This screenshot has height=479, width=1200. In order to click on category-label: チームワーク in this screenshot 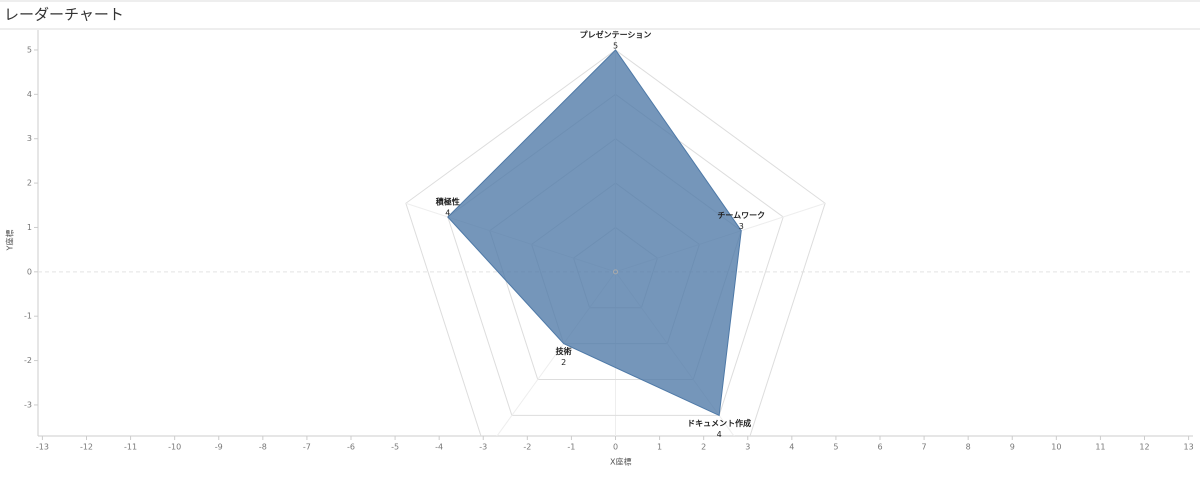, I will do `click(741, 215)`.